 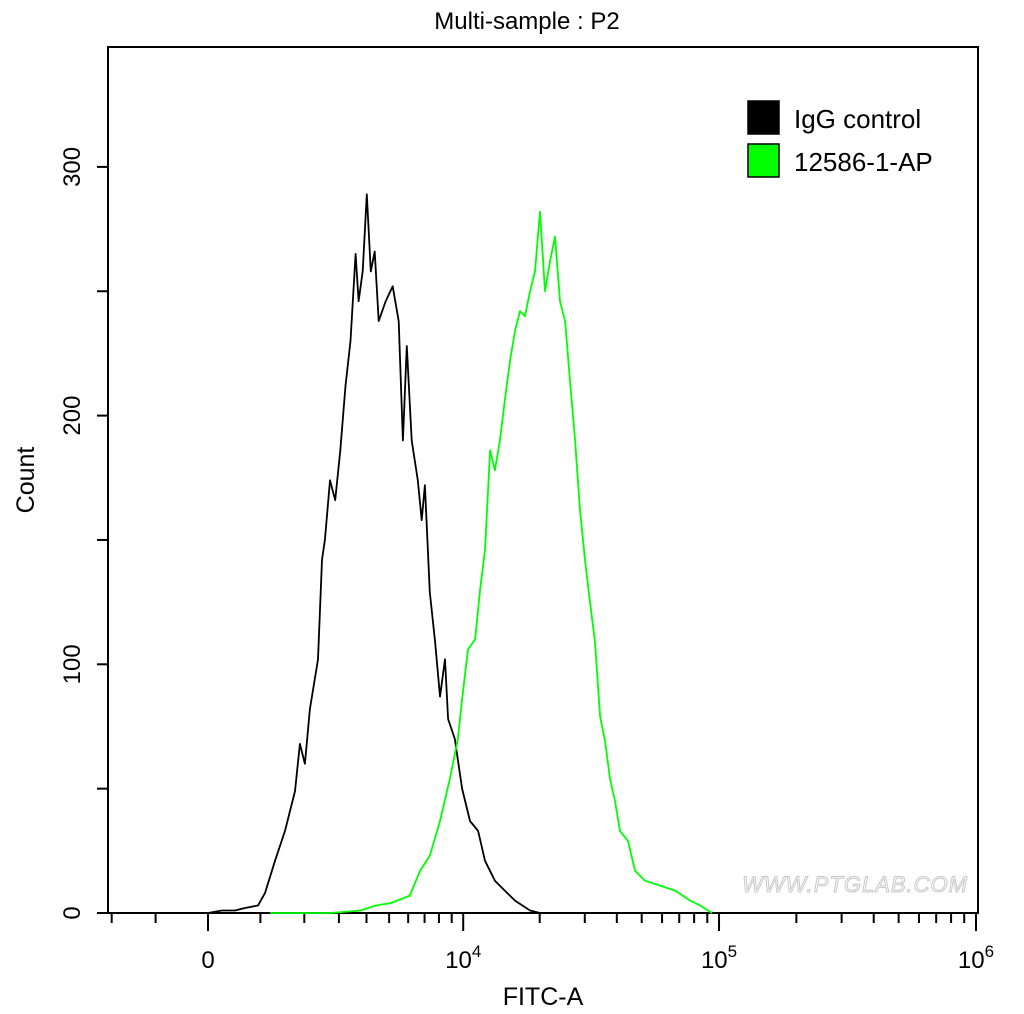 I want to click on x-tick-label: 10⁶, so click(x=976, y=958).